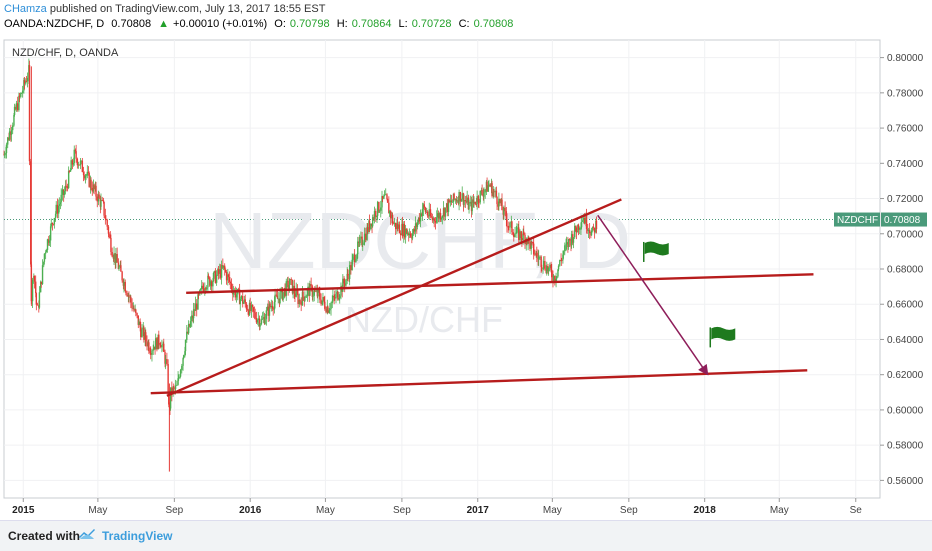 Image resolution: width=932 pixels, height=551 pixels. I want to click on y-tick-label: 0.60000, so click(905, 410).